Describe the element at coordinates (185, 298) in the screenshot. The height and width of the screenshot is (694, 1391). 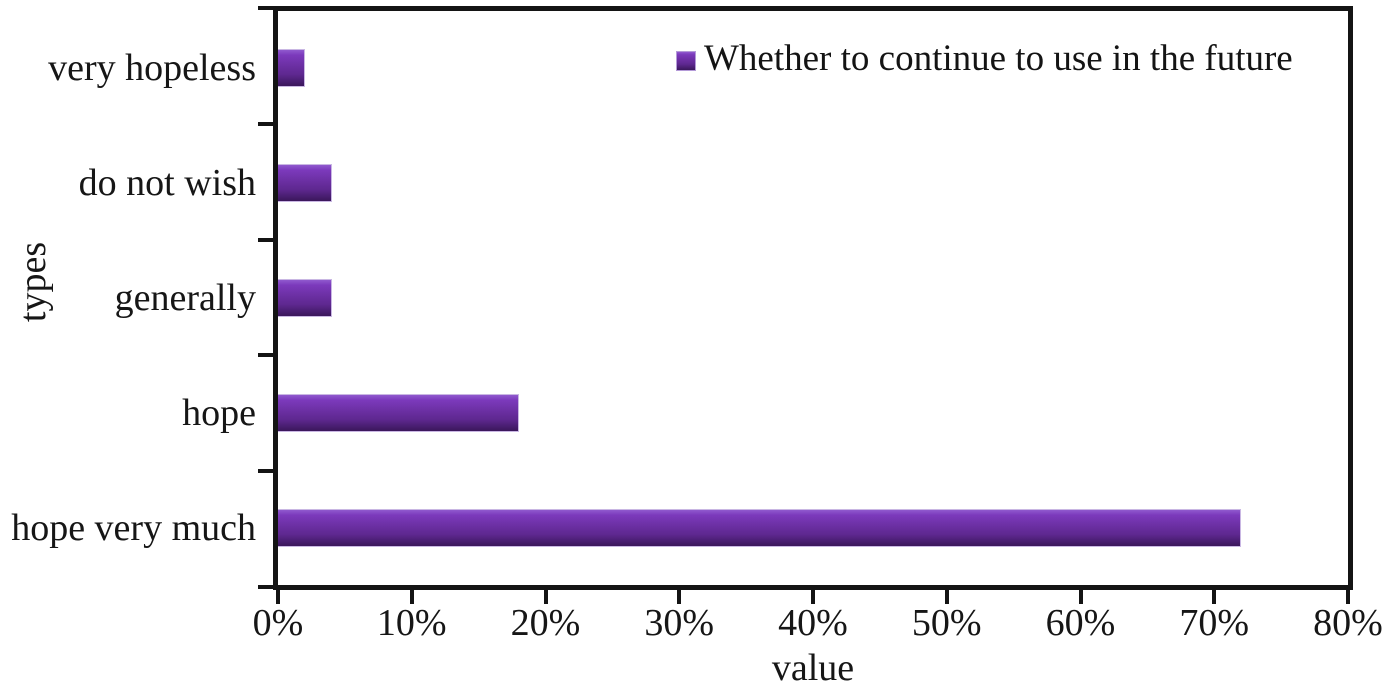
I see `category-label: generally` at that location.